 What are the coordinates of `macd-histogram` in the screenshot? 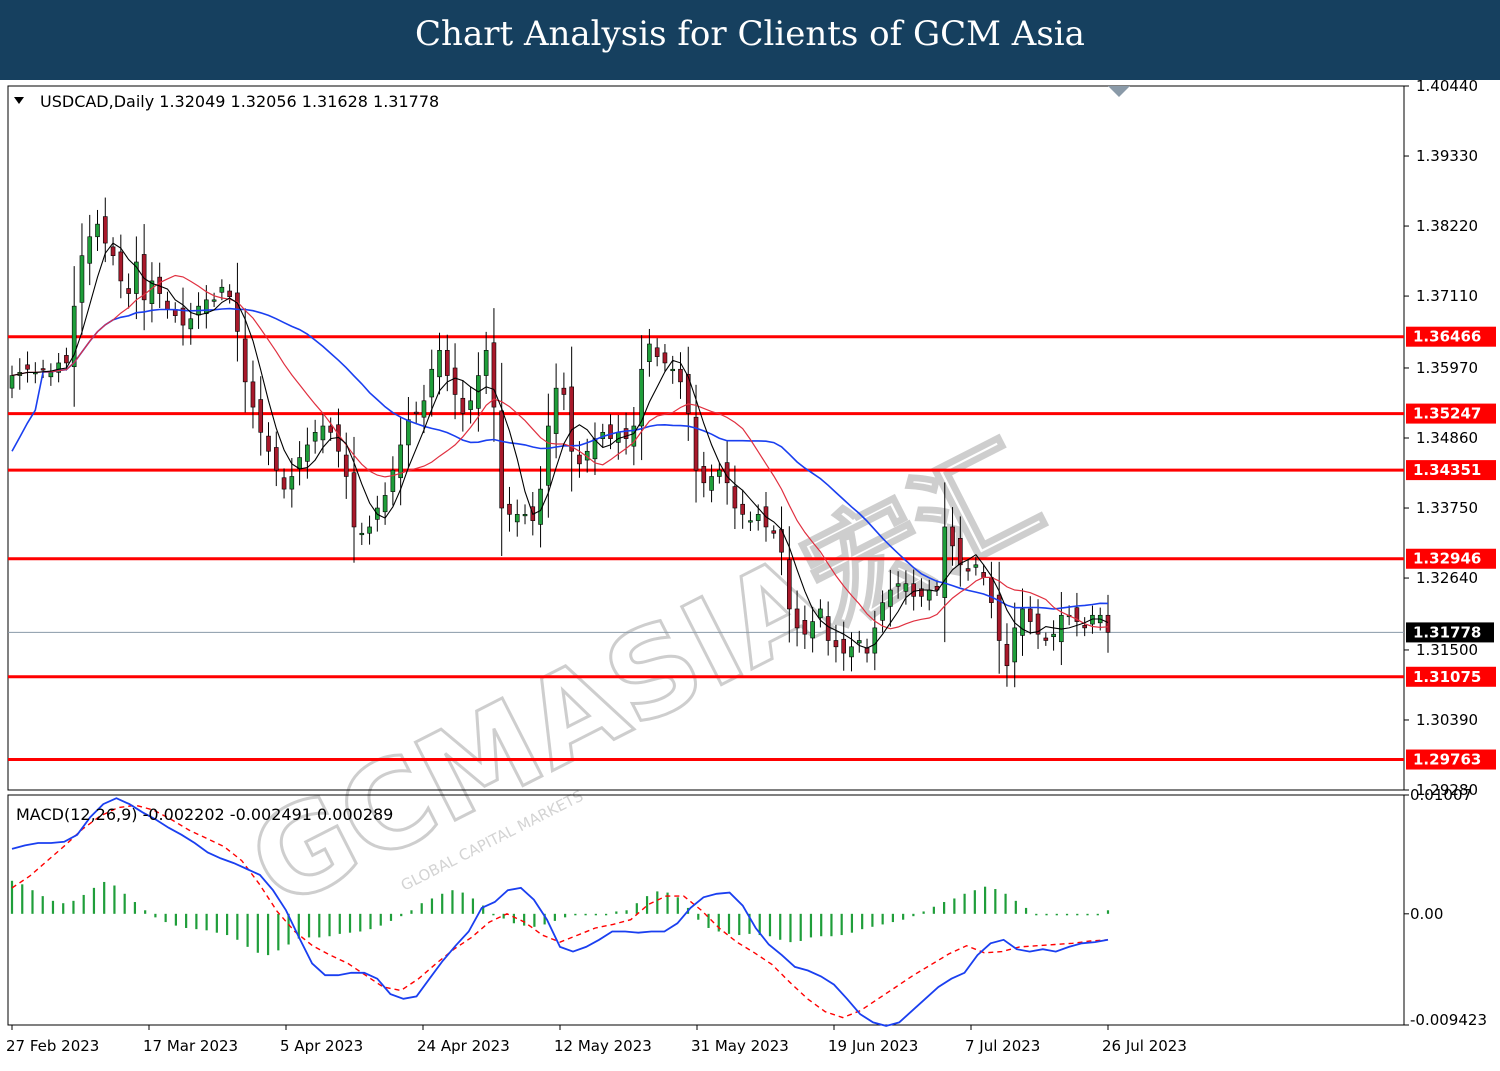 It's located at (560, 918).